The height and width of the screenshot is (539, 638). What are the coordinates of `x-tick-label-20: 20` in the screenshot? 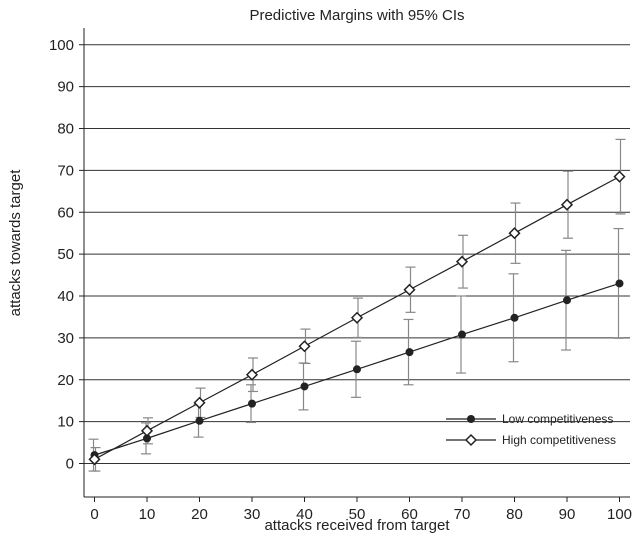 It's located at (199, 514).